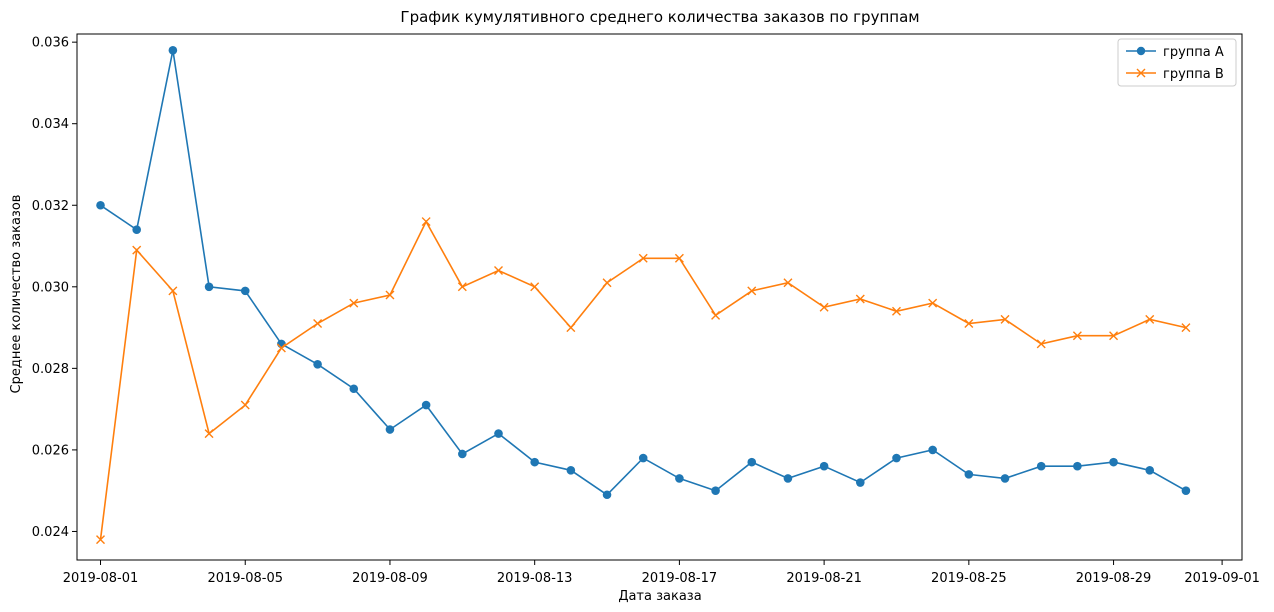 This screenshot has height=612, width=1274. I want to click on x-tick-label: 2019-08-17, so click(680, 578).